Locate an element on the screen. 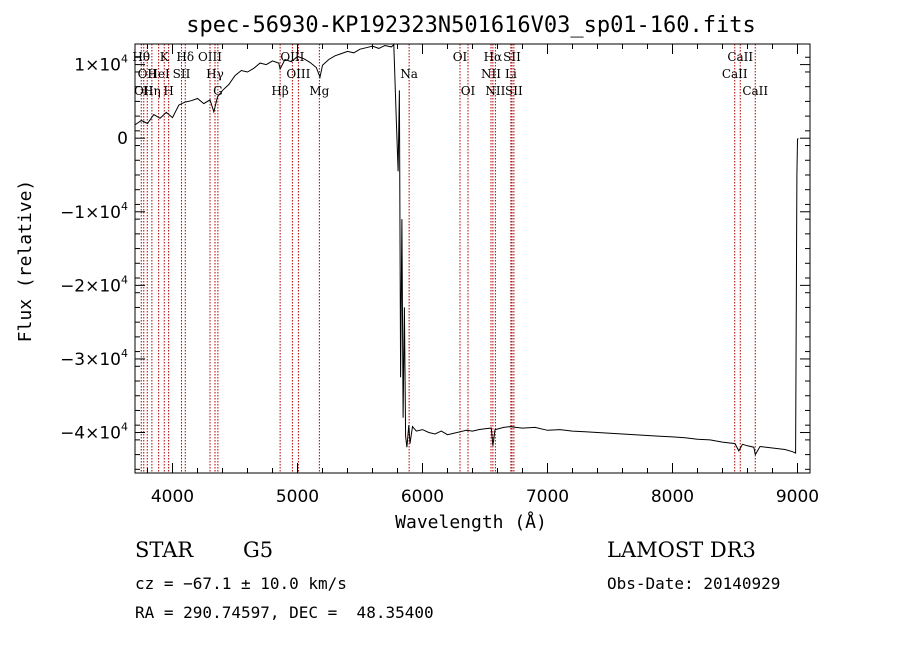  x-tick-label-2: 6000 is located at coordinates (422, 497).